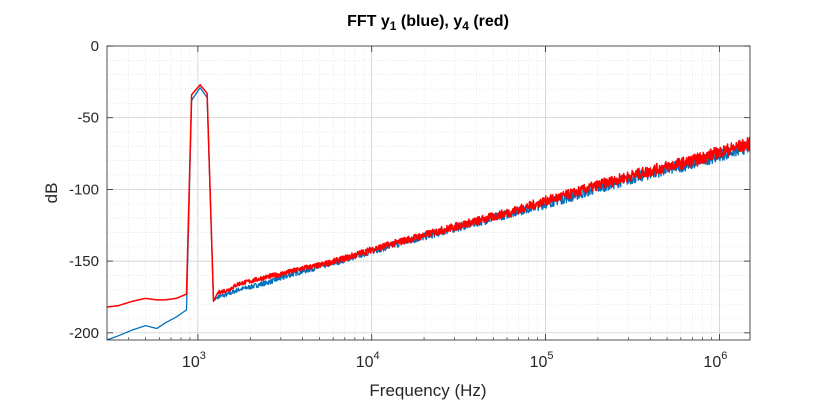 This screenshot has width=830, height=414. What do you see at coordinates (368, 21) in the screenshot?
I see `title-part: FFT y` at bounding box center [368, 21].